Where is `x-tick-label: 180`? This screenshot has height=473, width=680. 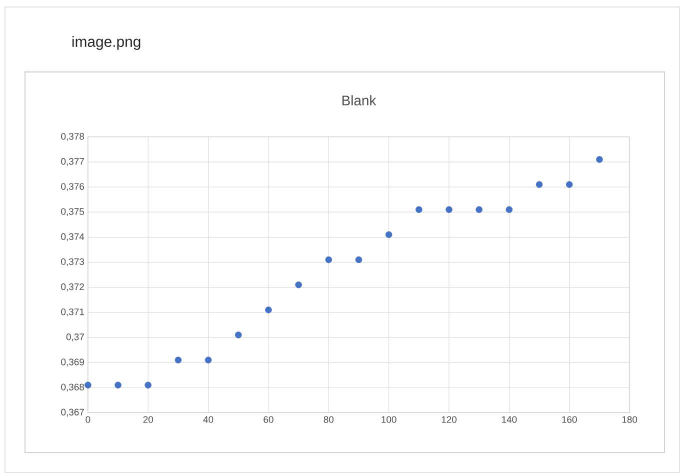
x-tick-label: 180 is located at coordinates (630, 419).